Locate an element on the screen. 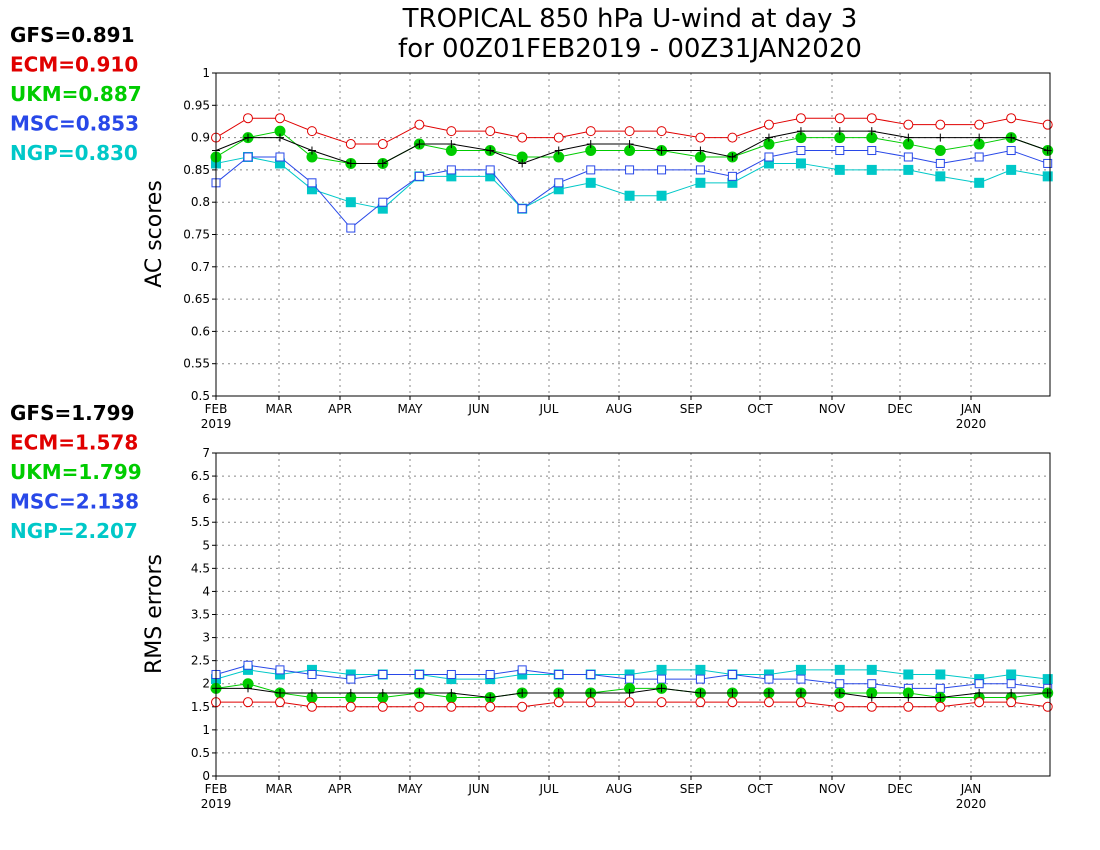 The image size is (1100, 850). series-msc is located at coordinates (632, 189).